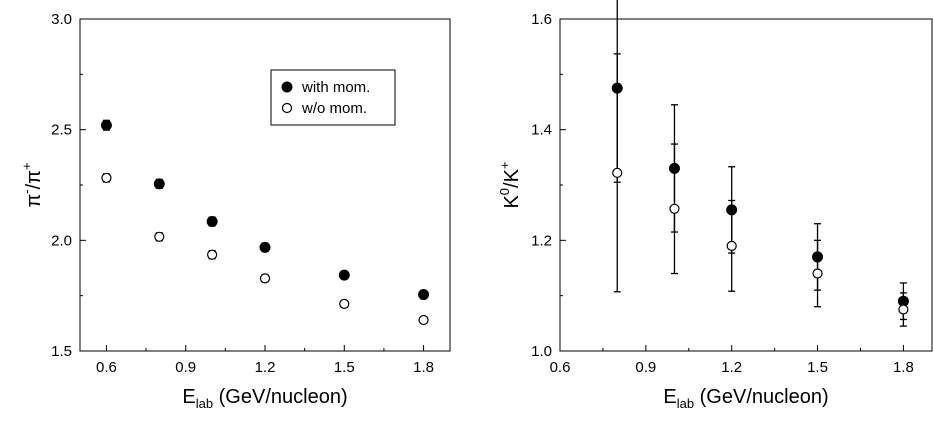 This screenshot has width=933, height=421. I want to click on right-ylabel: K0/K+, so click(510, 184).